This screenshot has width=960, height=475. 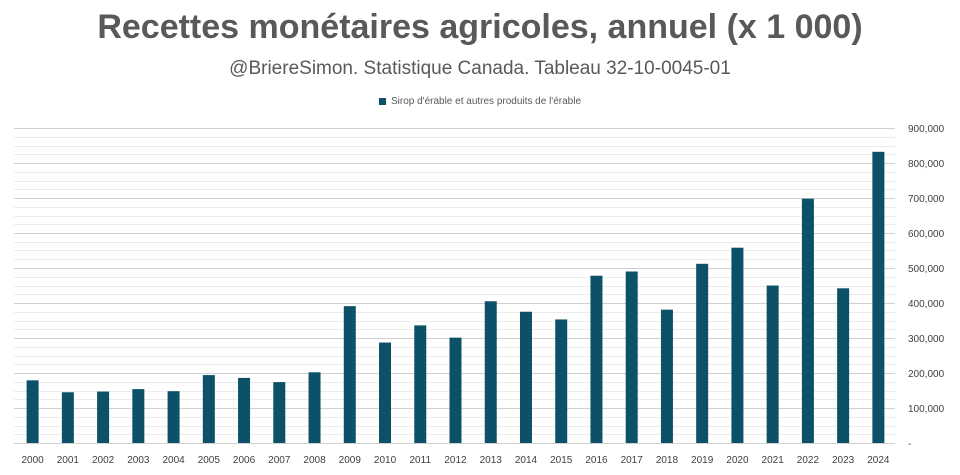 What do you see at coordinates (526, 460) in the screenshot?
I see `x-tick-label: 2014` at bounding box center [526, 460].